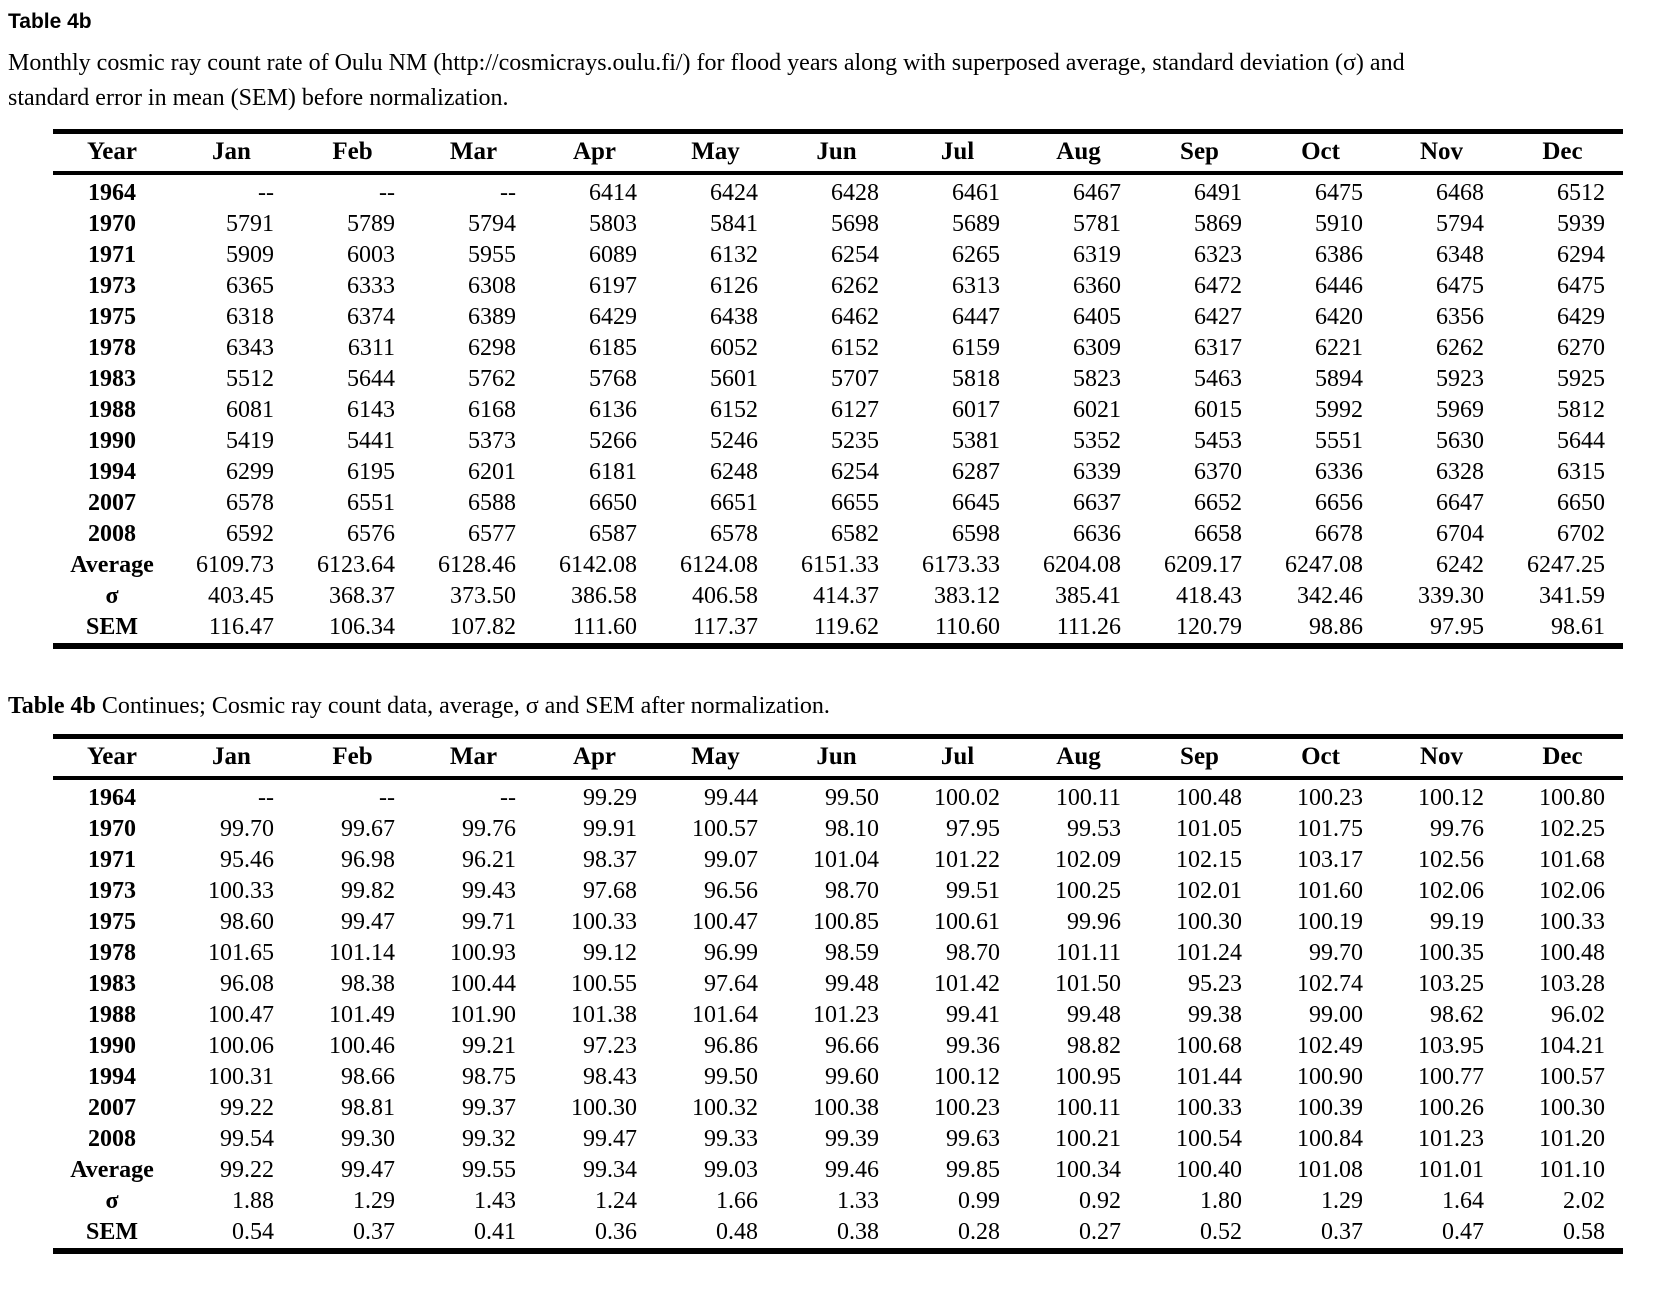  I want to click on value-cell: 6318, so click(250, 317).